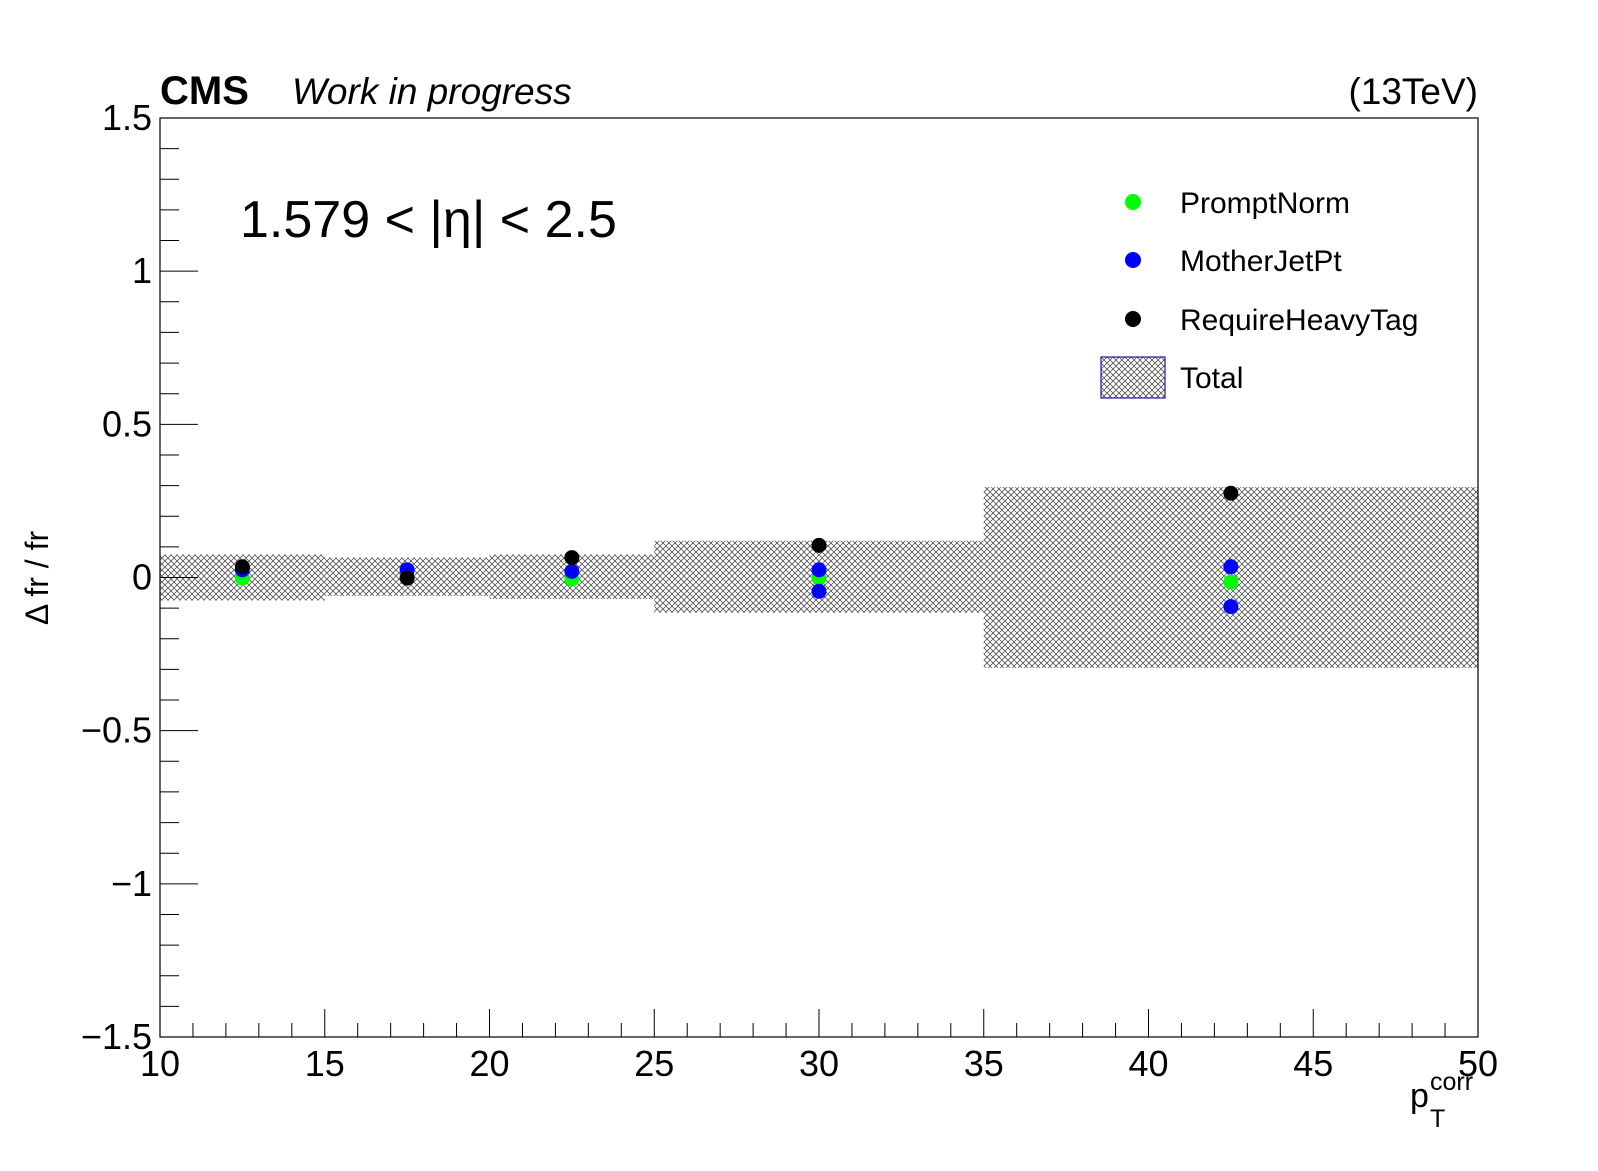  Describe the element at coordinates (654, 1063) in the screenshot. I see `x-tick-label: 25` at that location.